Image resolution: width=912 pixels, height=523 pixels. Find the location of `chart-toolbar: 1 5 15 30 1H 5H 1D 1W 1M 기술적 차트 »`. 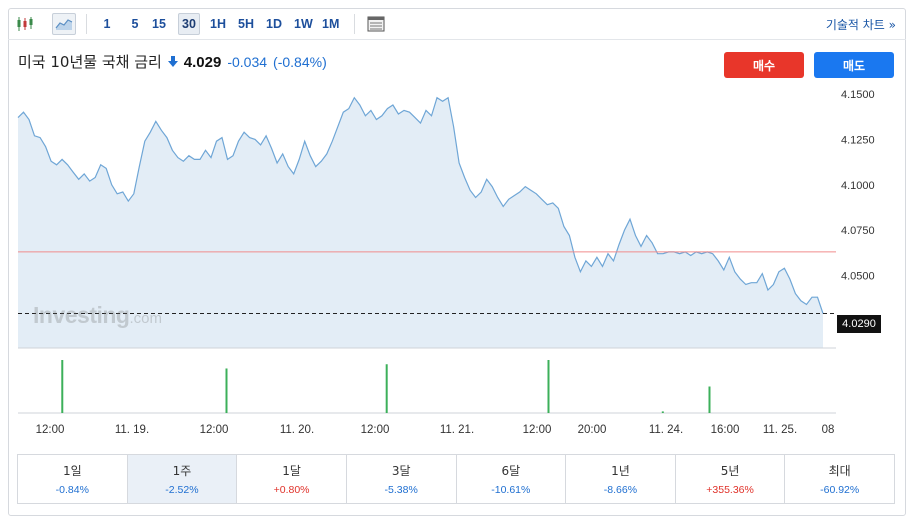

chart-toolbar: 1 5 15 30 1H 5H 1D 1W 1M 기술적 차트 » is located at coordinates (457, 24).